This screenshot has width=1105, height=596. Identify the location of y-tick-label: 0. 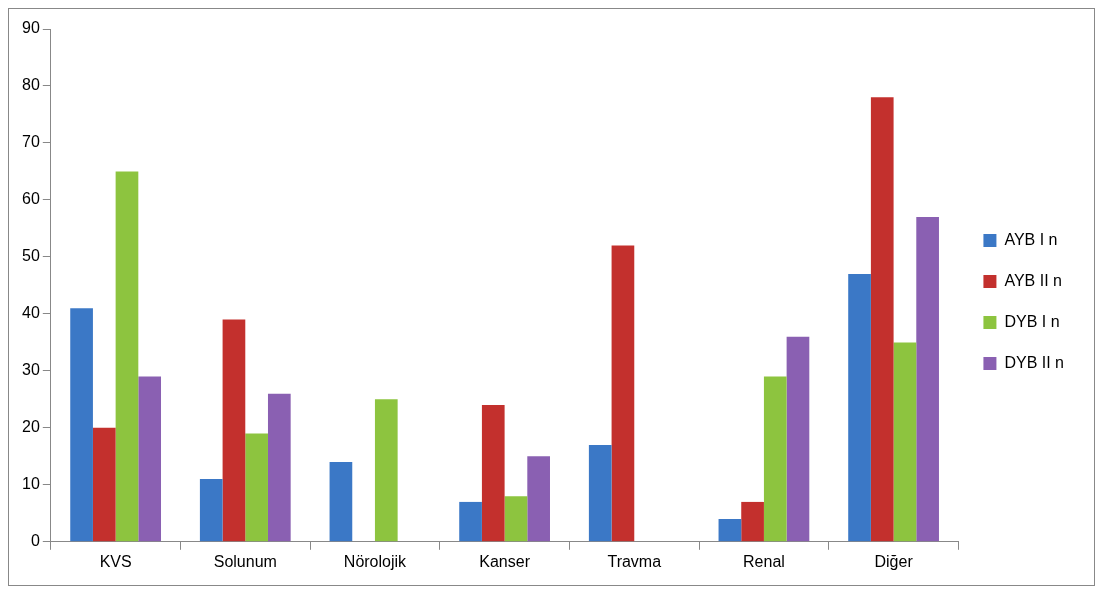
(35, 541).